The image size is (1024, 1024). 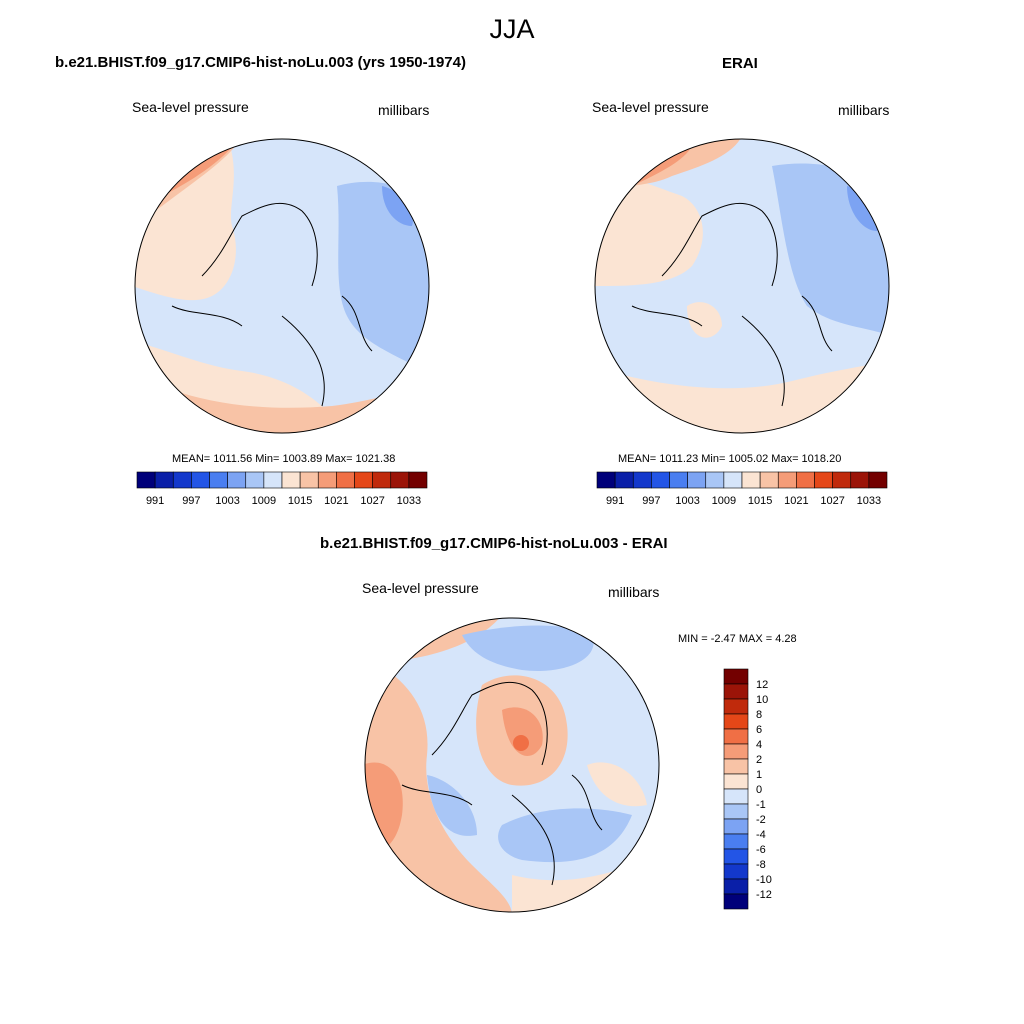 What do you see at coordinates (565, 835) in the screenshot?
I see `panel3-field-south-blue` at bounding box center [565, 835].